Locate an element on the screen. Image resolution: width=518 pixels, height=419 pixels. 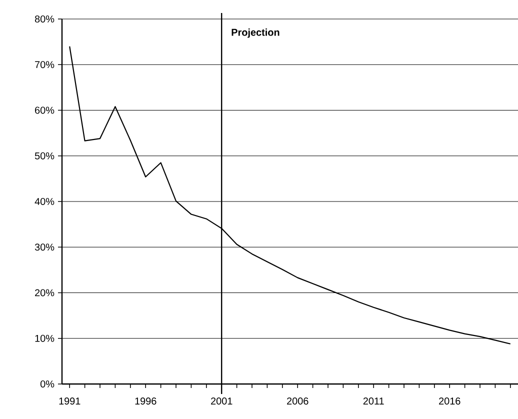
y-tick-label: 40% is located at coordinates (44, 202).